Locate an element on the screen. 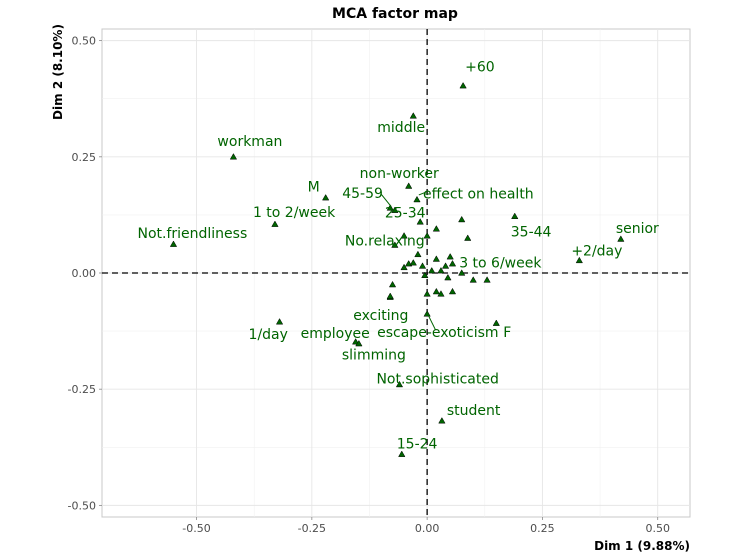  point-label: No.relaxing is located at coordinates (385, 241).